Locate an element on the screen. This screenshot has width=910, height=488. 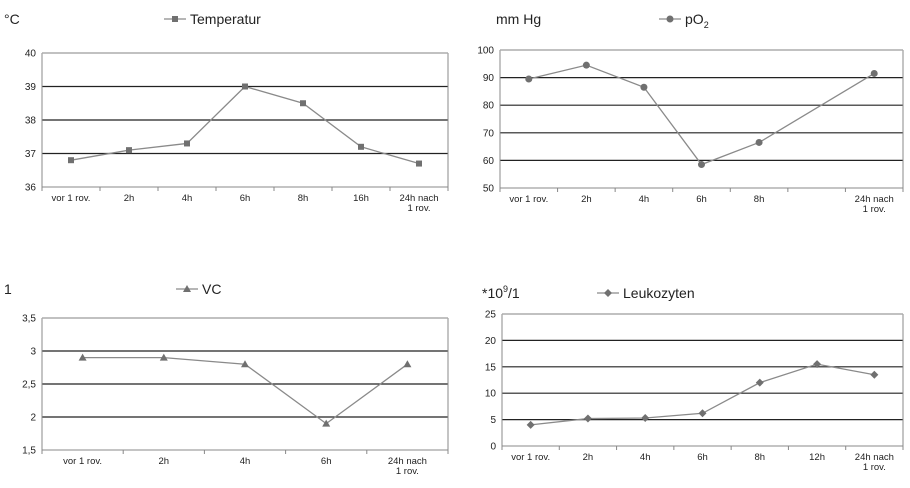
unit-suffix: /1 is located at coordinates (514, 293).